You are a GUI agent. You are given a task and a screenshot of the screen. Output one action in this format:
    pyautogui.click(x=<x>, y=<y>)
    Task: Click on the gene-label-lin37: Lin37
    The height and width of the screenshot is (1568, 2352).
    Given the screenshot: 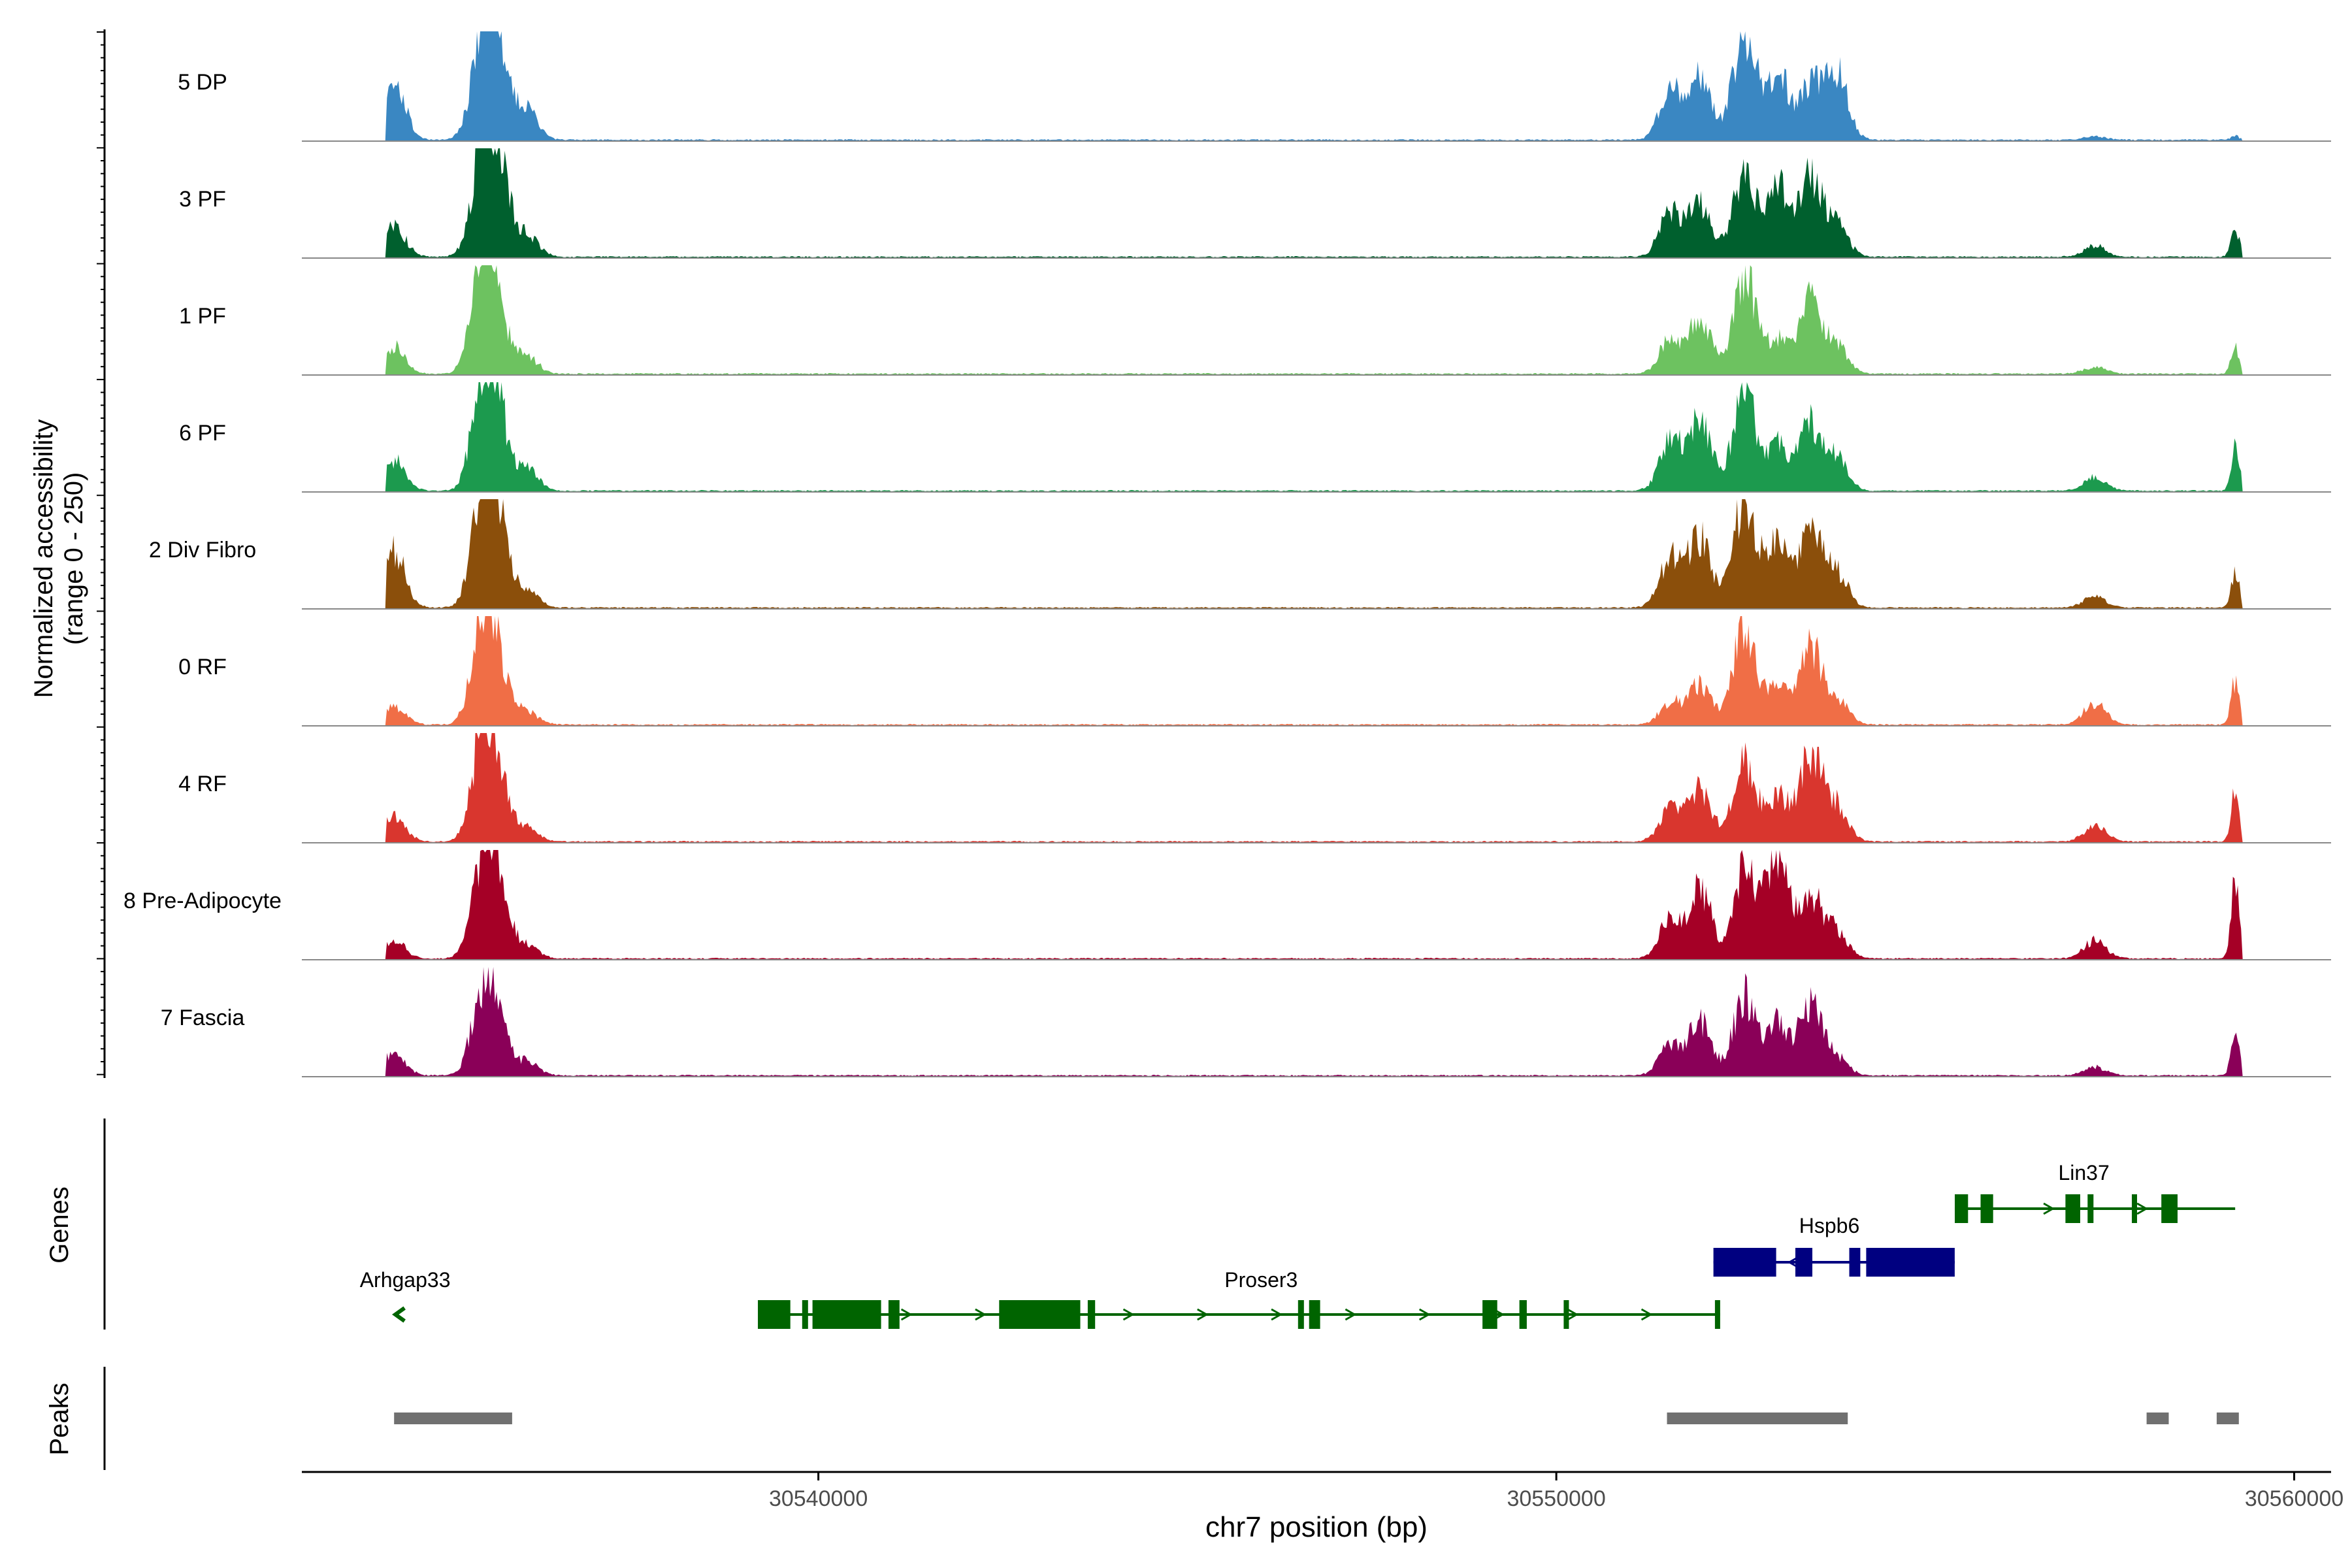 What is the action you would take?
    pyautogui.click(x=2083, y=1172)
    